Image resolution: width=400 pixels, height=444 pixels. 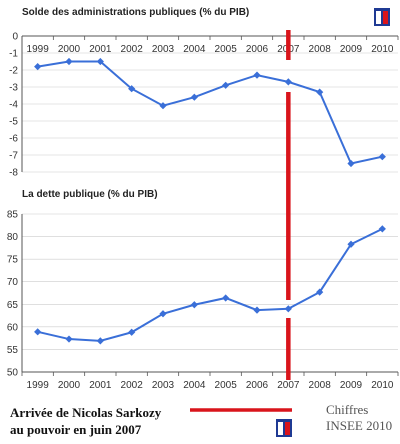 What do you see at coordinates (13, 305) in the screenshot?
I see `y-tick-label: 65` at bounding box center [13, 305].